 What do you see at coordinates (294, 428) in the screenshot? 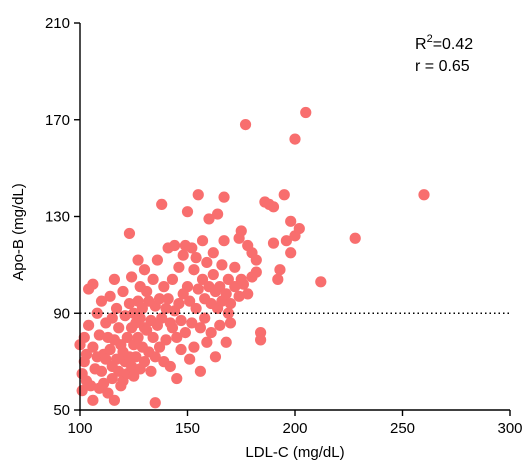
I see `x-tick-label: 200` at bounding box center [294, 428].